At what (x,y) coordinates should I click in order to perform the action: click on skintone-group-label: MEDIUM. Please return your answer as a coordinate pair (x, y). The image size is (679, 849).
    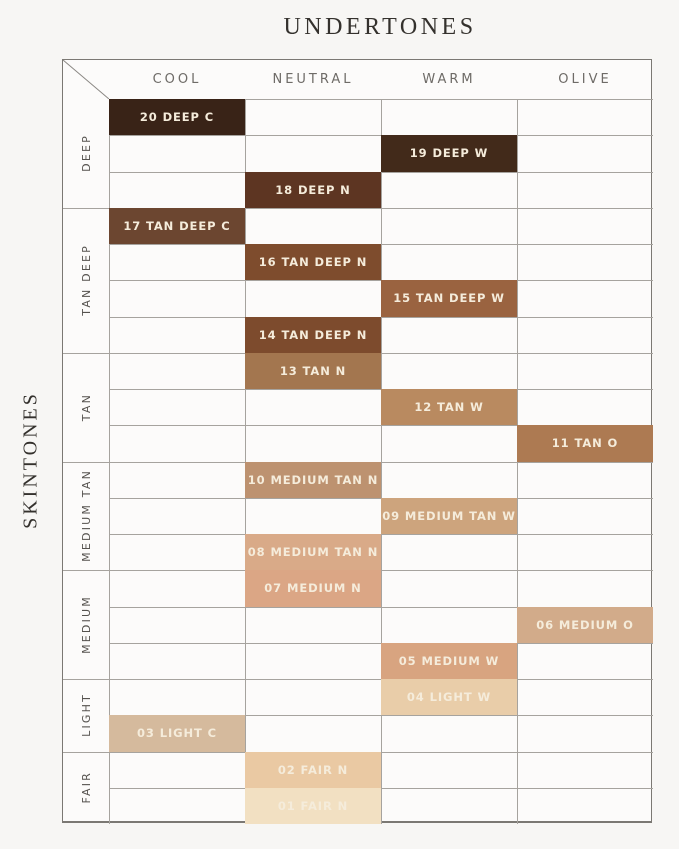
    Looking at the image, I should click on (86, 625).